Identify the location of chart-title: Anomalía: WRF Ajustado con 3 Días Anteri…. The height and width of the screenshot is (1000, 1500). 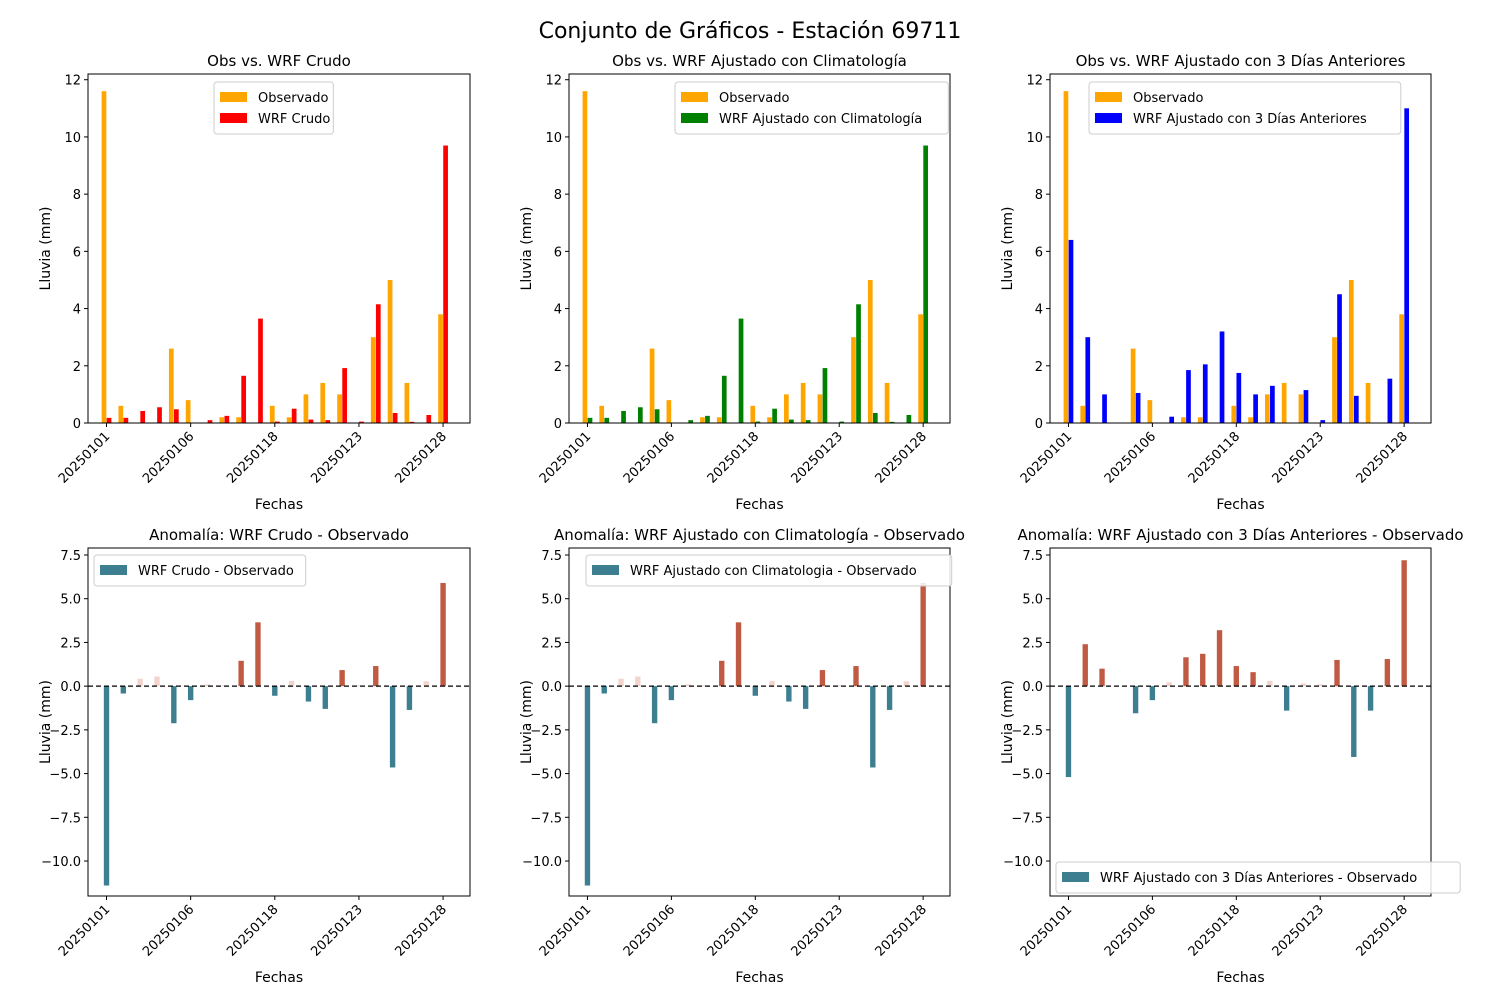
(1240, 535).